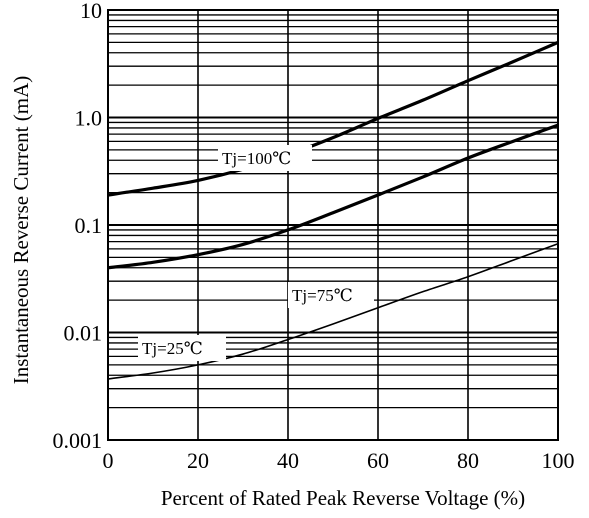 The image size is (589, 518). Describe the element at coordinates (558, 460) in the screenshot. I see `x-tick-label: 100` at that location.